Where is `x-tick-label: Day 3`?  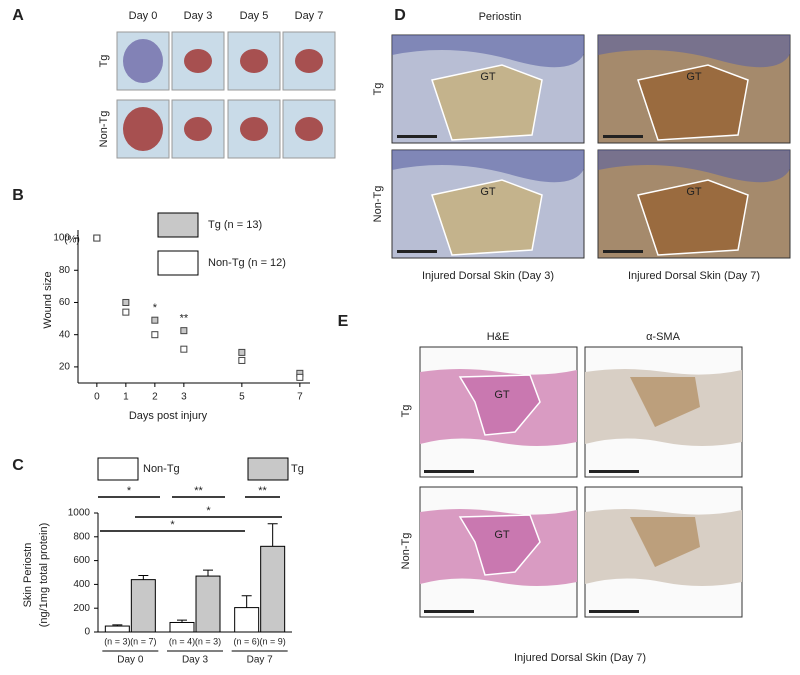
x-tick-label: Day 3 is located at coordinates (195, 660).